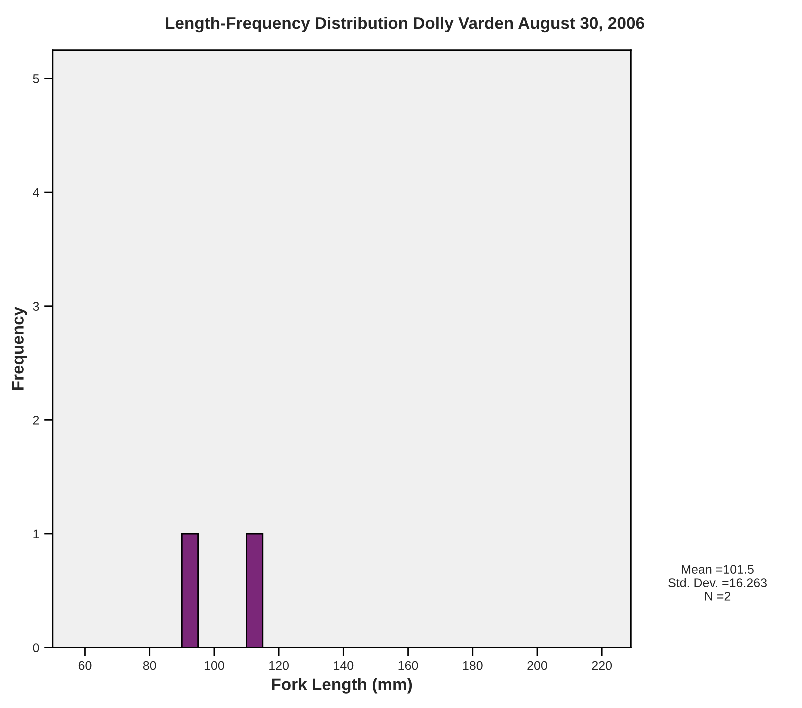 This screenshot has width=802, height=708. I want to click on y-tick-label: 0, so click(36, 648).